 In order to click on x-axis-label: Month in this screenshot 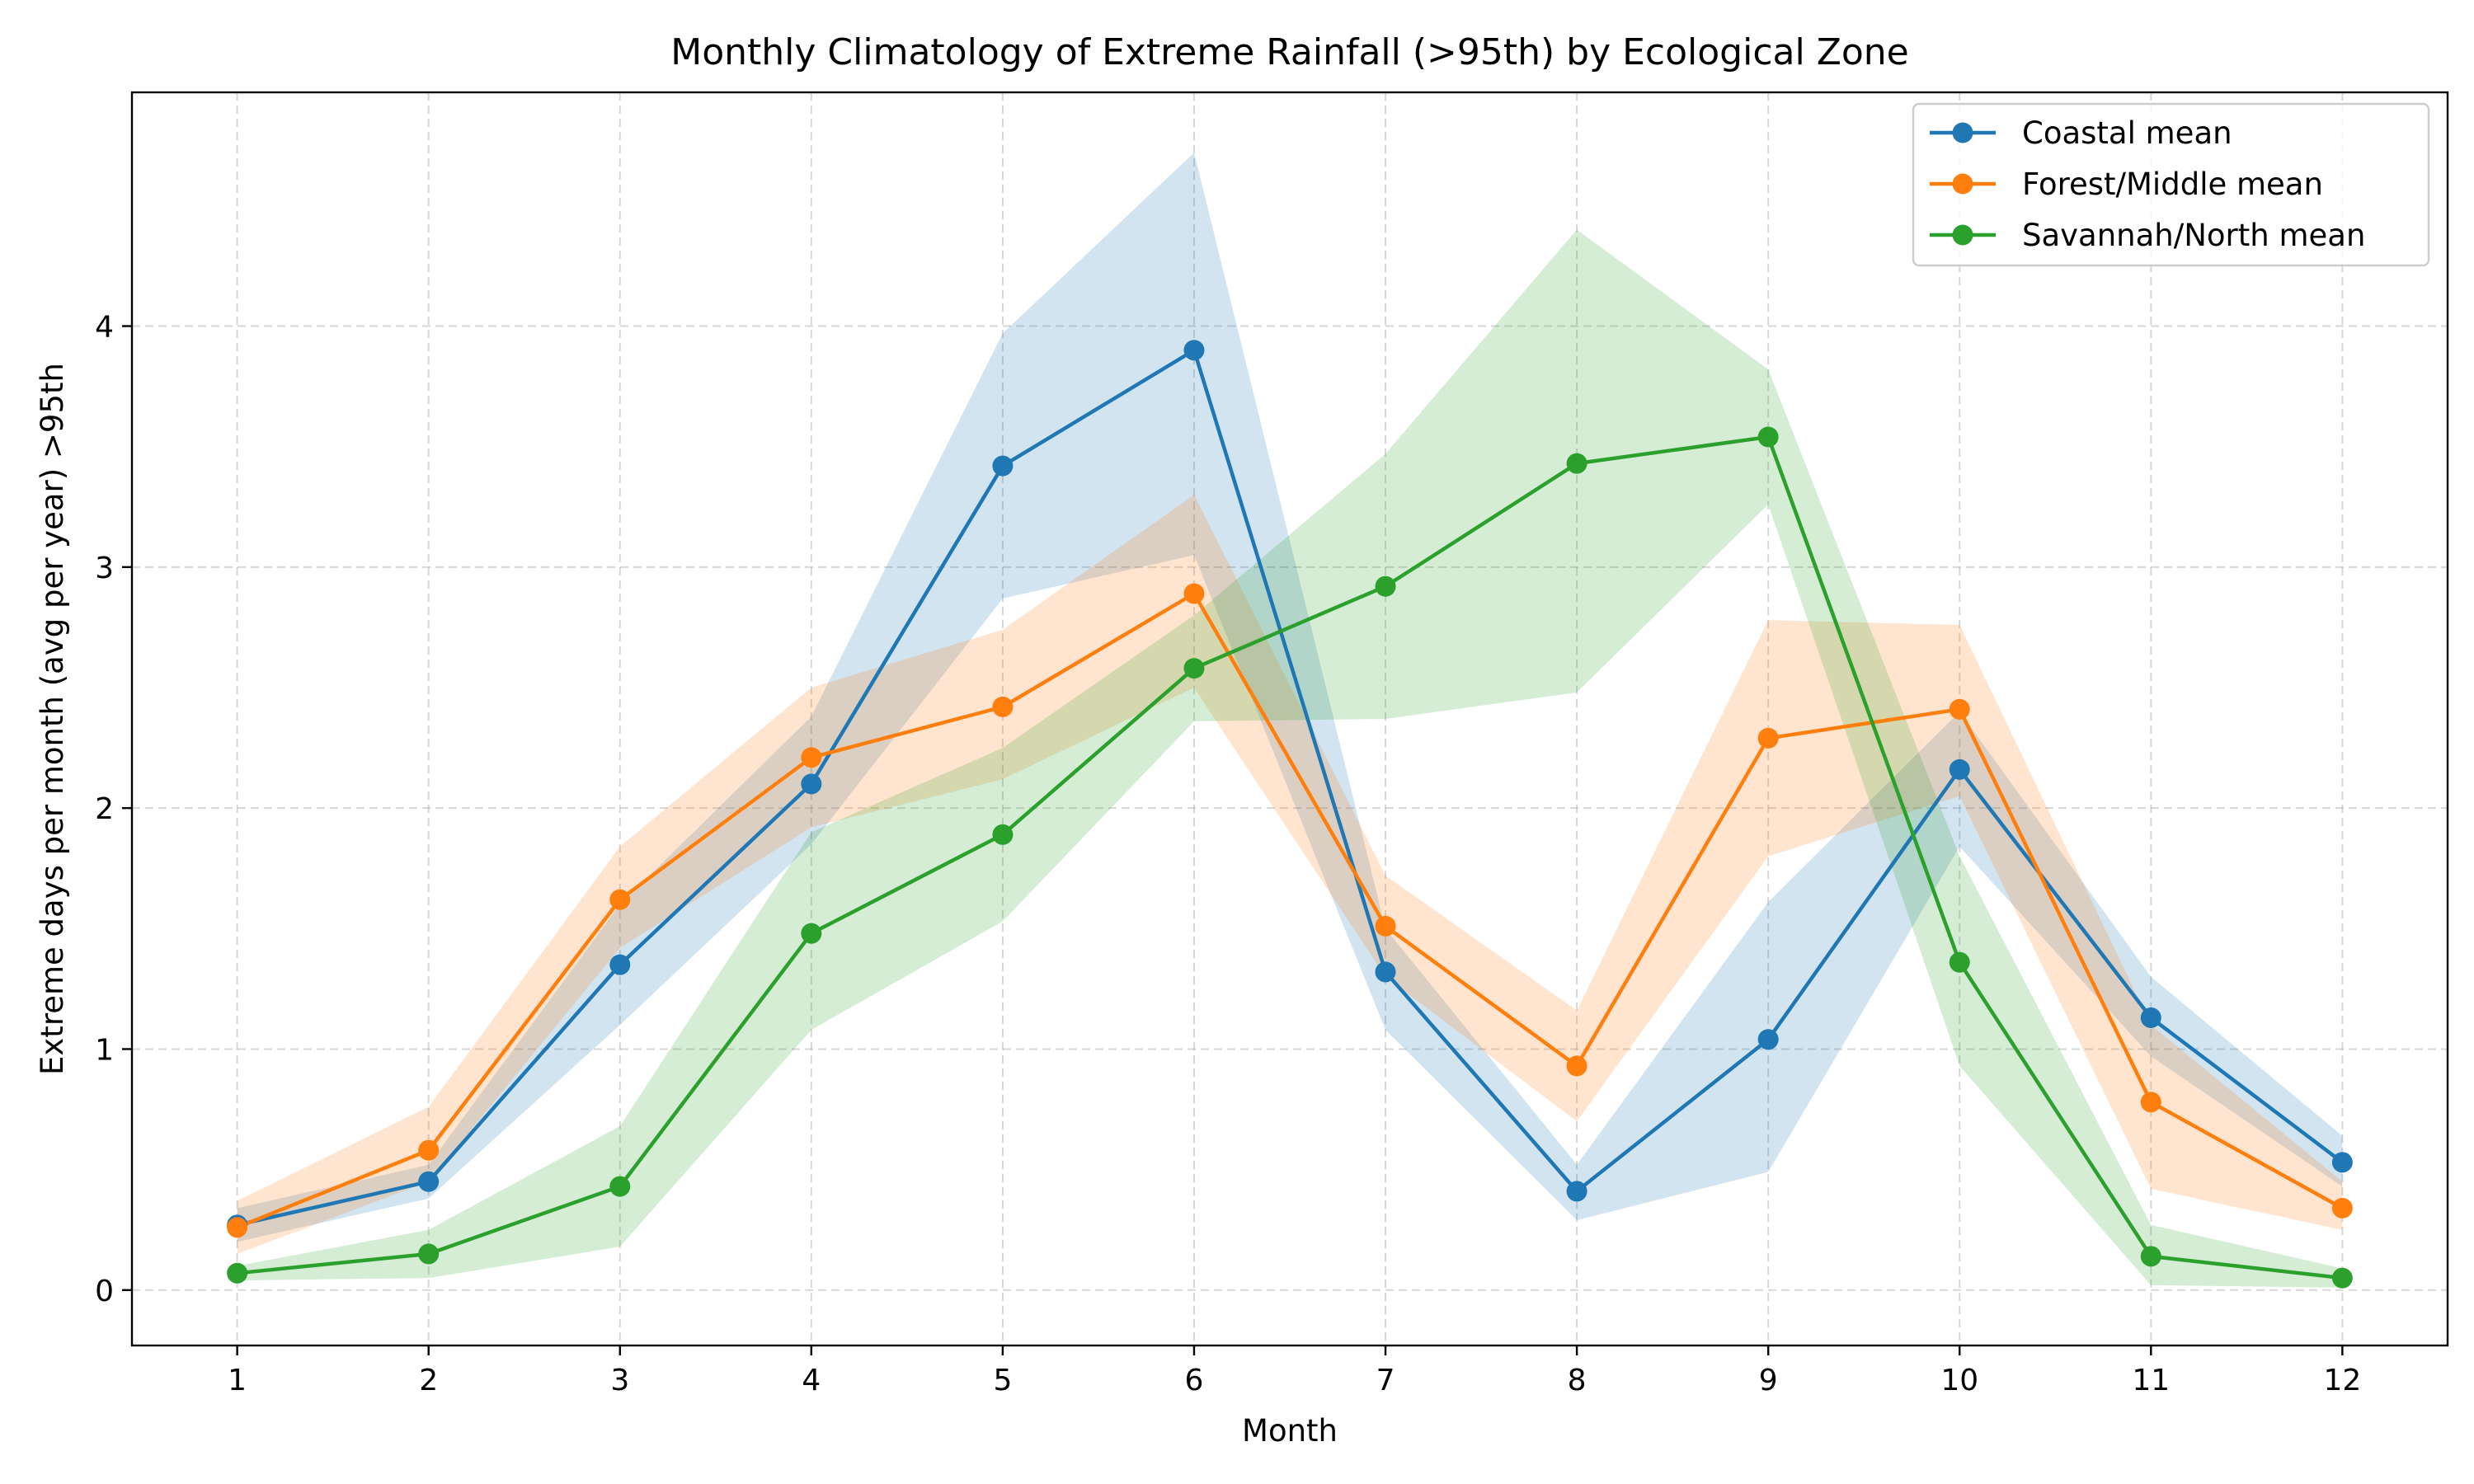, I will do `click(1290, 1431)`.